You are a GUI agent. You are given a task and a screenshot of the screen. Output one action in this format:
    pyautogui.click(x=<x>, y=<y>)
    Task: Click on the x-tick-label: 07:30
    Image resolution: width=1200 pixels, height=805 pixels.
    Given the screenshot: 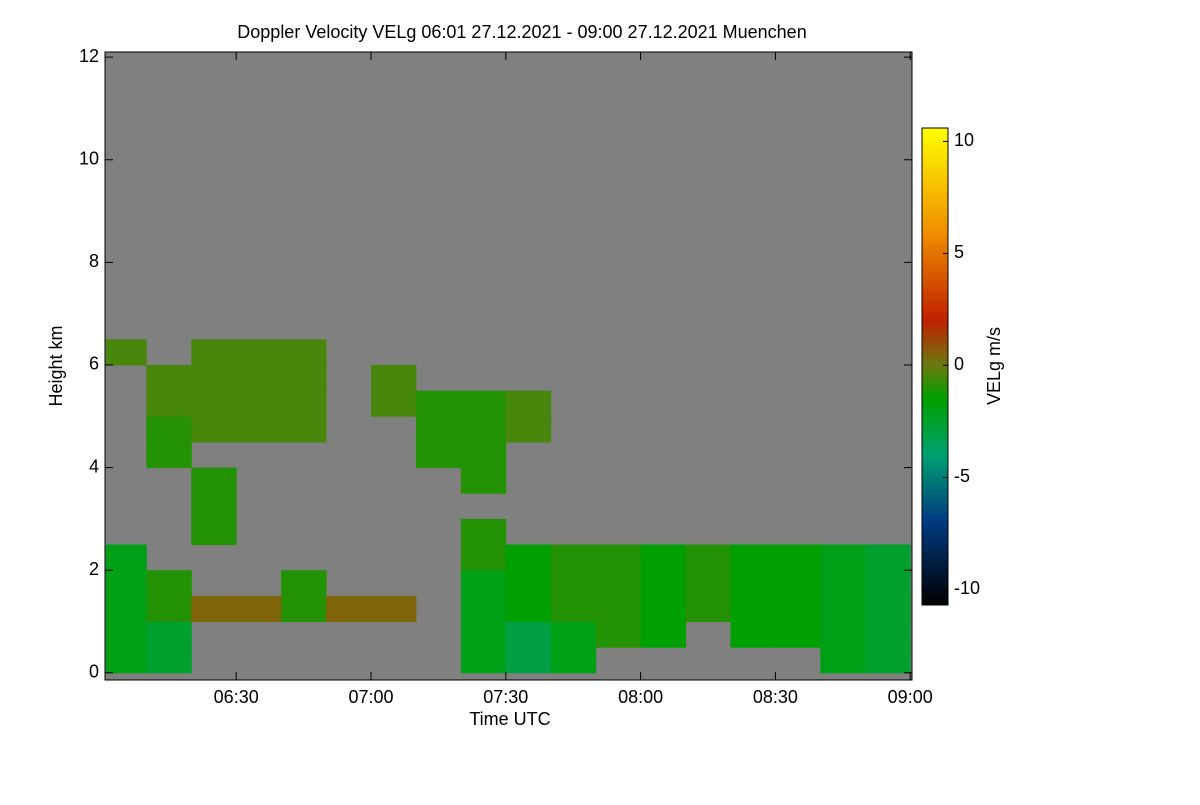 What is the action you would take?
    pyautogui.click(x=505, y=697)
    